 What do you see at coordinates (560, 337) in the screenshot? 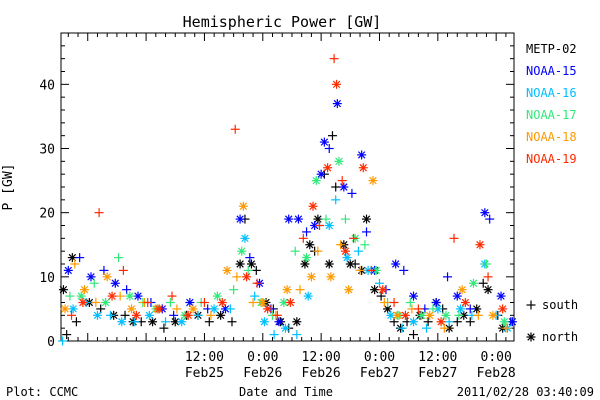
I see `legend-north: north` at bounding box center [560, 337].